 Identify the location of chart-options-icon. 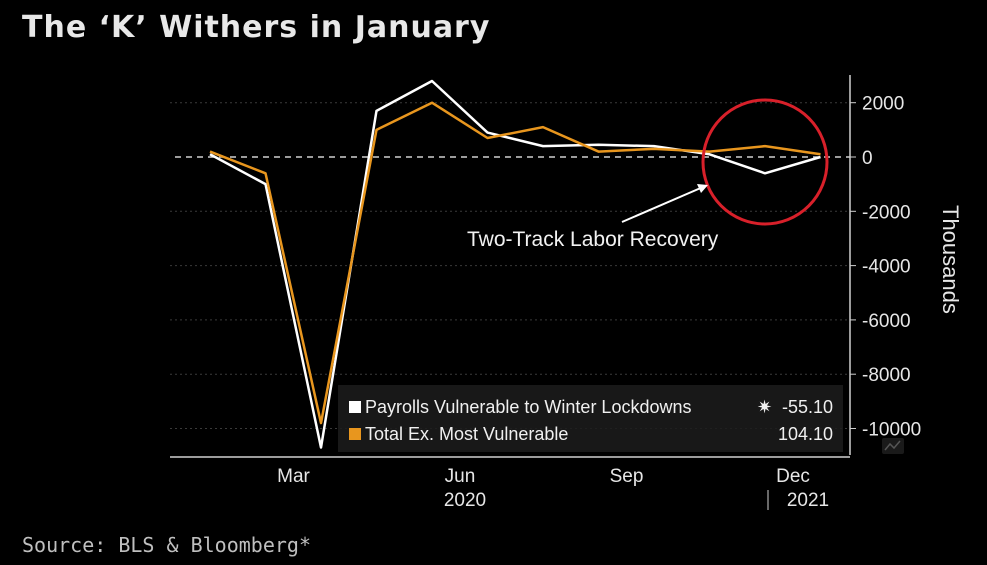
(893, 446).